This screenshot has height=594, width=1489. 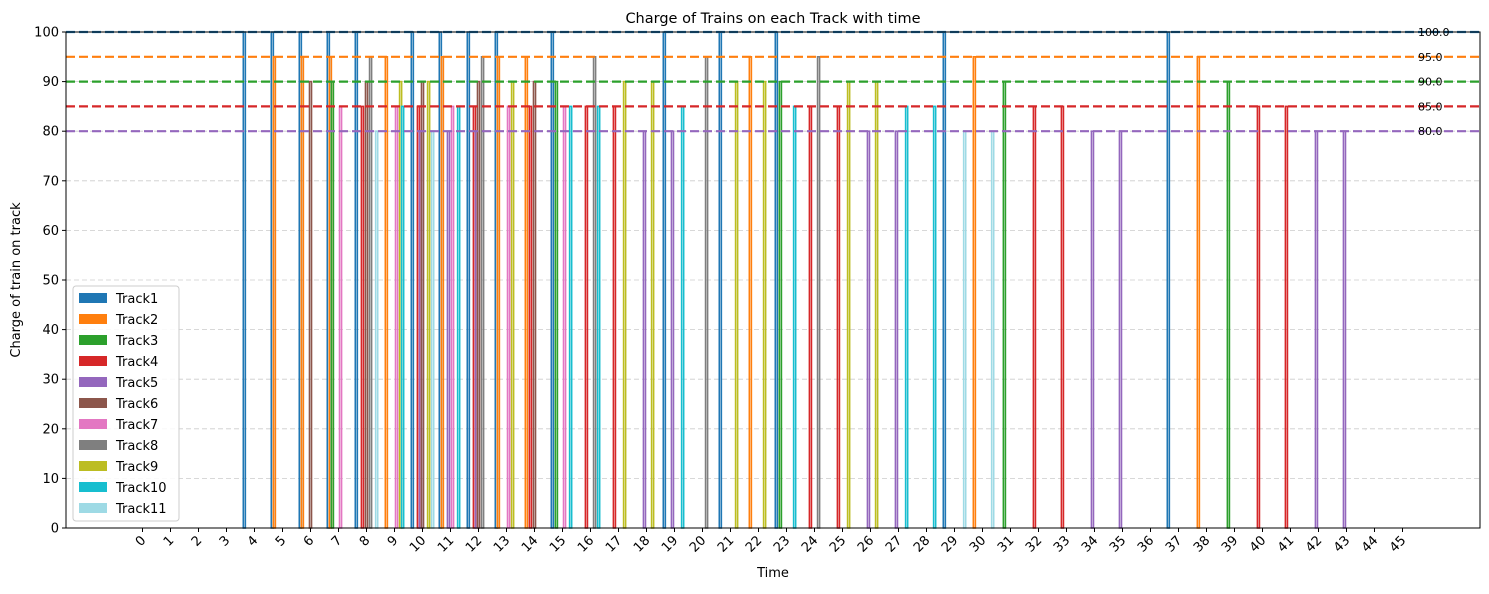 I want to click on x-tick-label: 0, so click(x=141, y=541).